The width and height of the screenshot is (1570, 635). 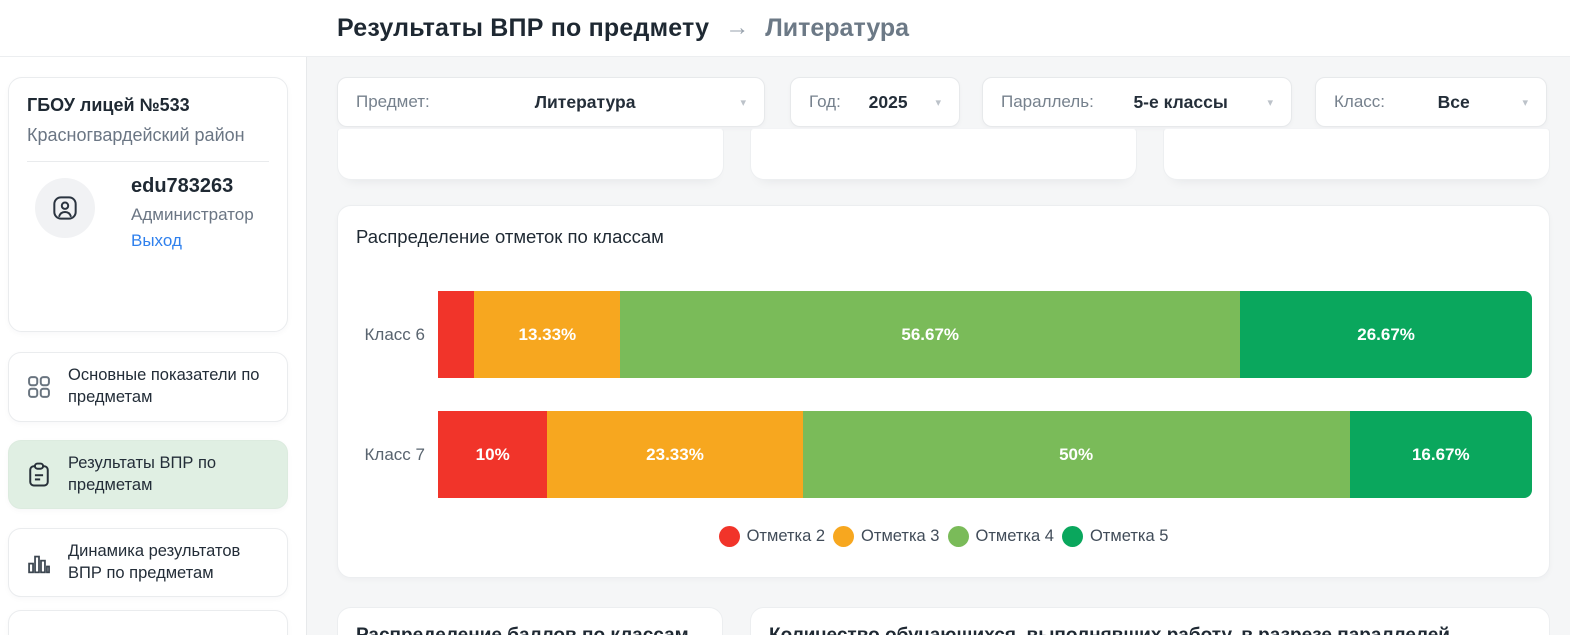 I want to click on chart-title: Распределение отметок по классам, so click(x=510, y=236).